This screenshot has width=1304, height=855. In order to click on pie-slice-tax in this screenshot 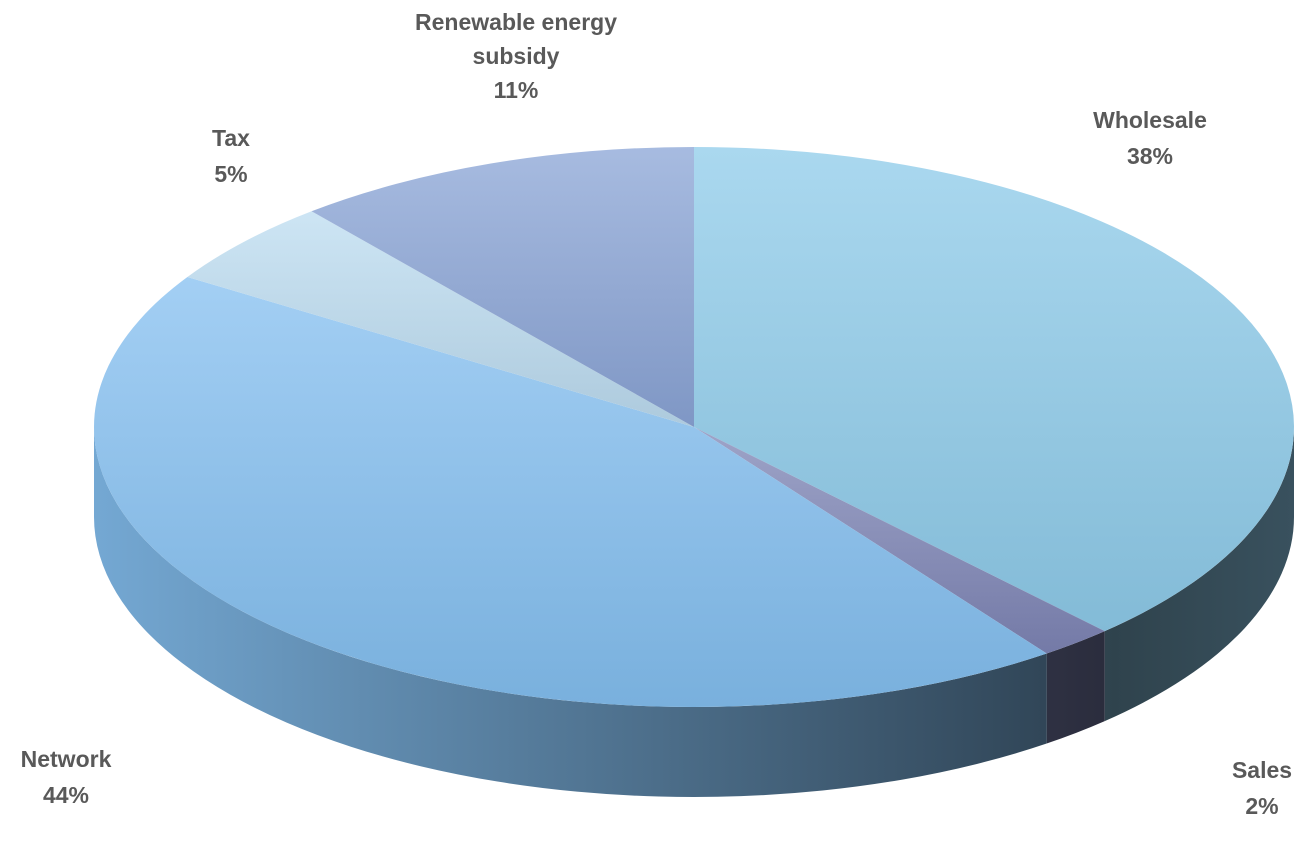, I will do `click(440, 319)`.